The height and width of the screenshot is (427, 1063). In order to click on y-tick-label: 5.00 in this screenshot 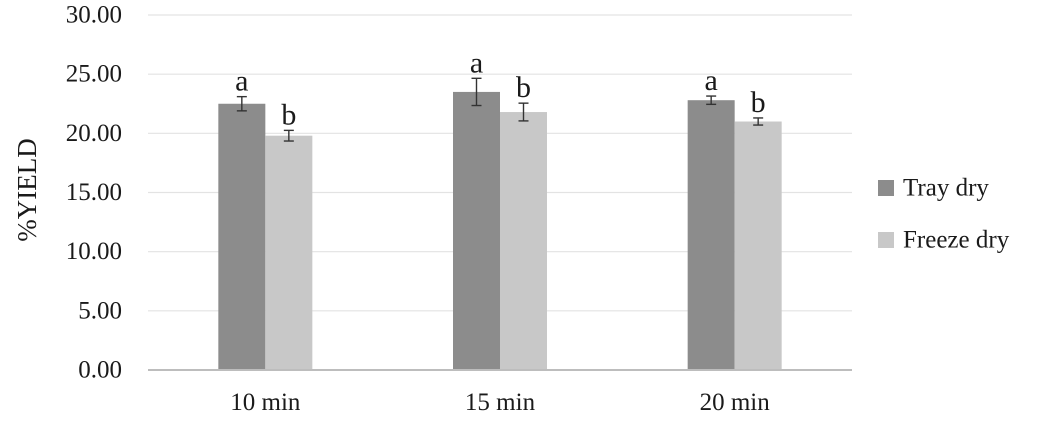, I will do `click(100, 310)`.